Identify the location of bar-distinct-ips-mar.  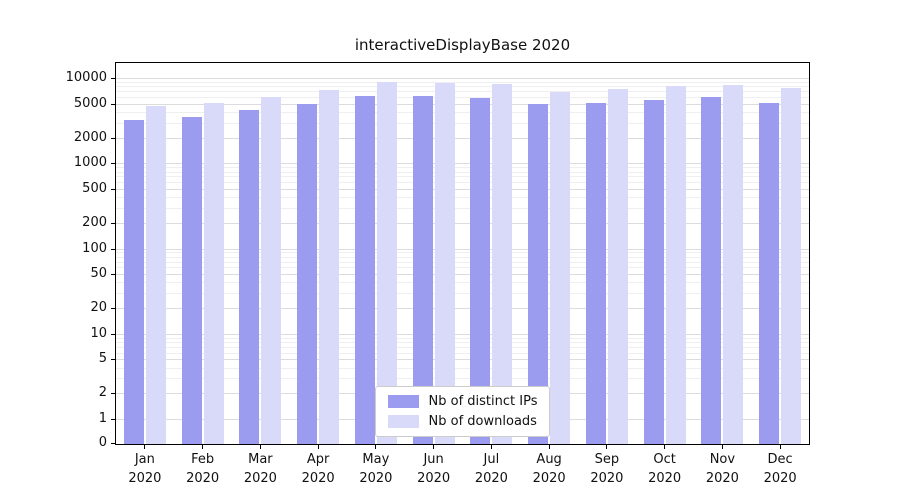
(249, 277).